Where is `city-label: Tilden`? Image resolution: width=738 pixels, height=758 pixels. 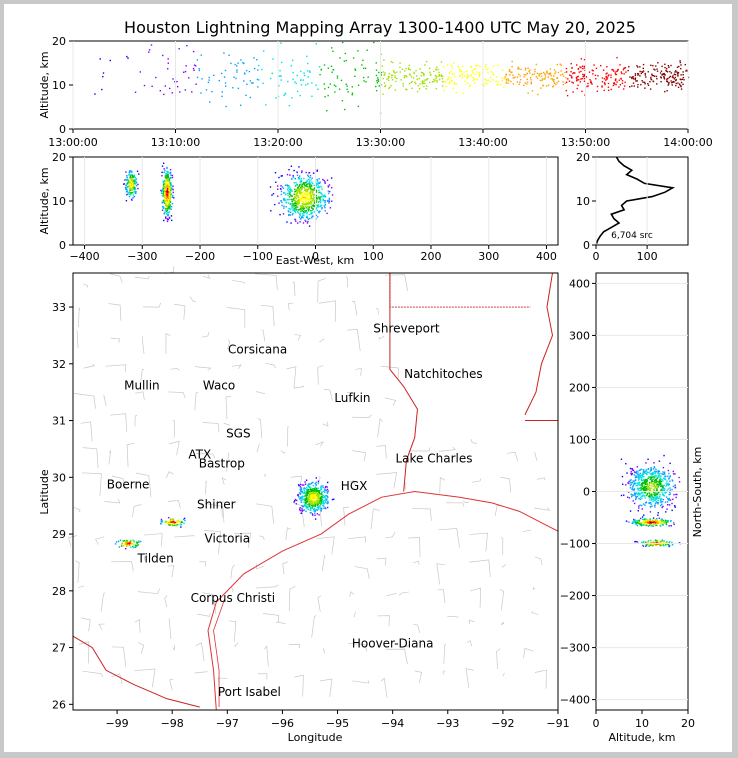
city-label: Tilden is located at coordinates (155, 558).